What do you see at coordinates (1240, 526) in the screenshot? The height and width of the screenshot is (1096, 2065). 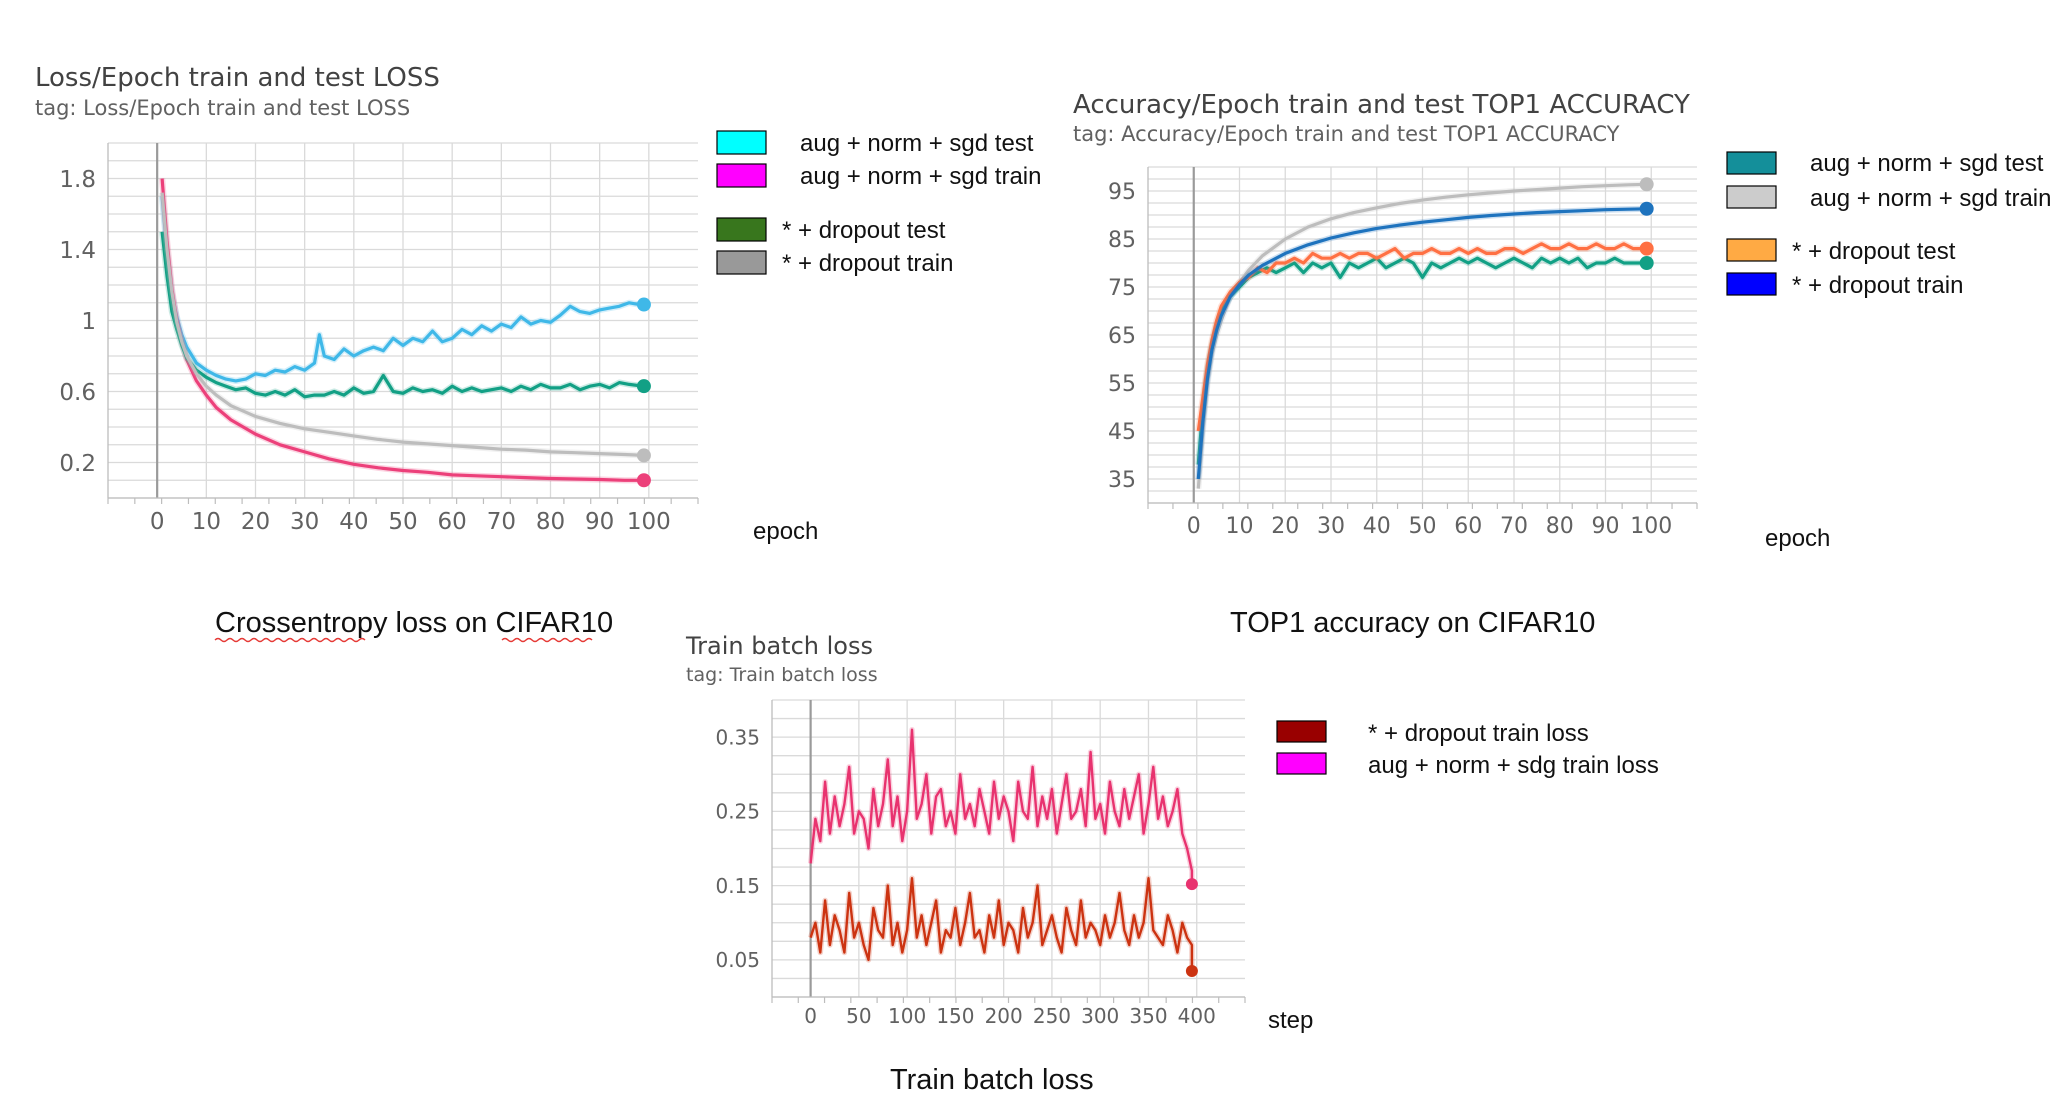 I see `accuracy-x-tick-label: 10` at bounding box center [1240, 526].